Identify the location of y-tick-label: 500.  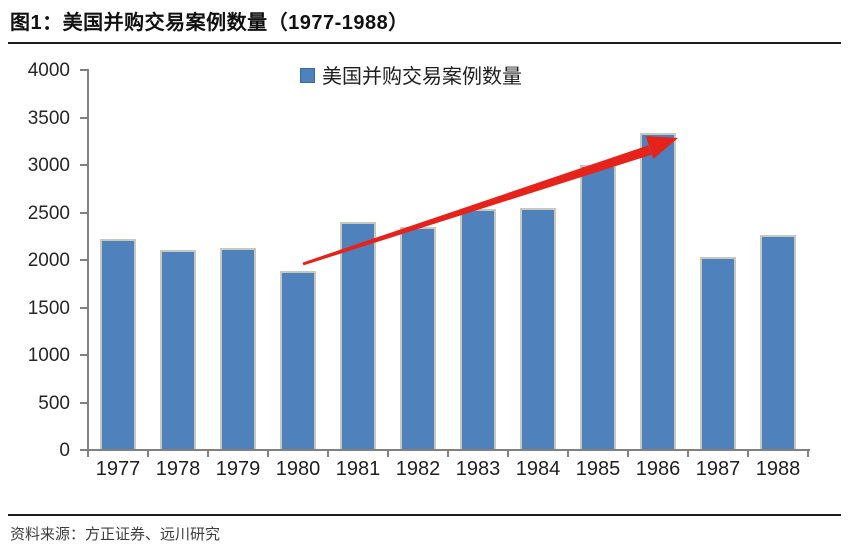
(54, 403).